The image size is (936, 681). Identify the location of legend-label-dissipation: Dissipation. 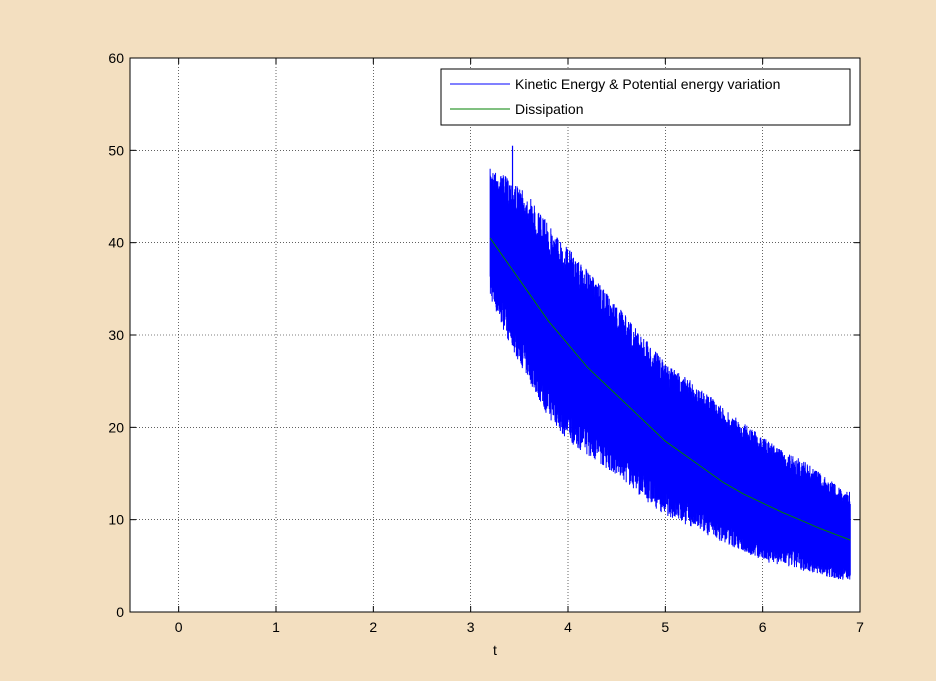
(549, 109).